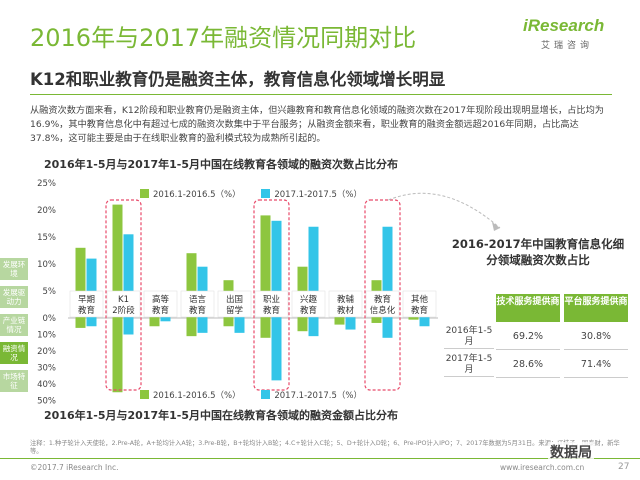 The image size is (640, 480). I want to click on category-label: 留学, so click(235, 310).